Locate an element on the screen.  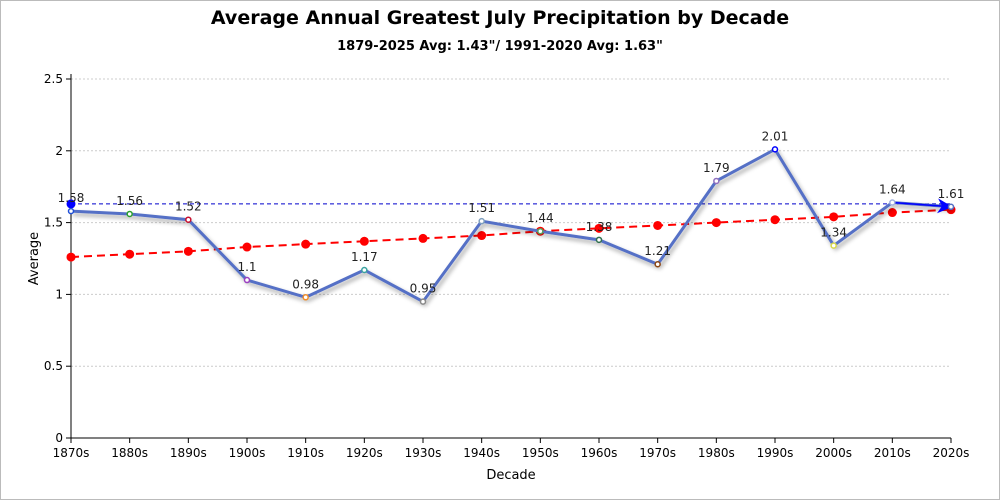
data-label: 1.79 is located at coordinates (716, 168).